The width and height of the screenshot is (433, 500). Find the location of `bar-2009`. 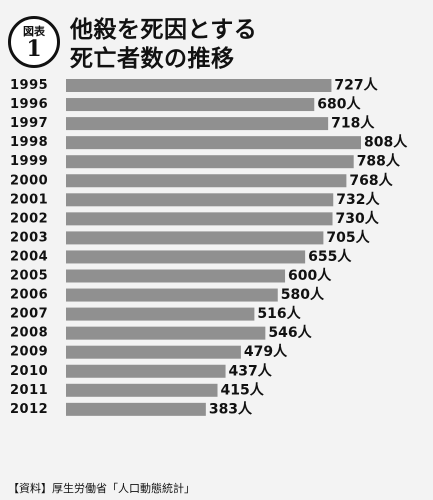

bar-2009 is located at coordinates (153, 352).